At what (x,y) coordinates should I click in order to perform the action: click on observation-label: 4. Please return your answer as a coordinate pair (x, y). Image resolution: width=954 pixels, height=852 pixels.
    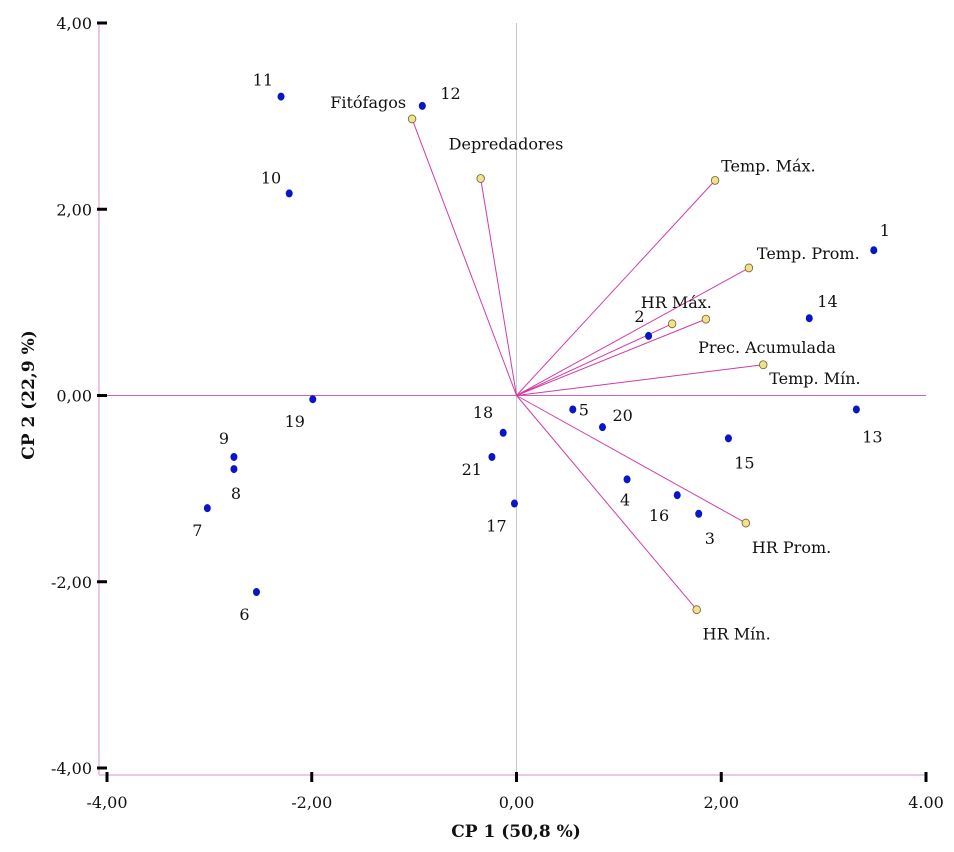
    Looking at the image, I should click on (625, 499).